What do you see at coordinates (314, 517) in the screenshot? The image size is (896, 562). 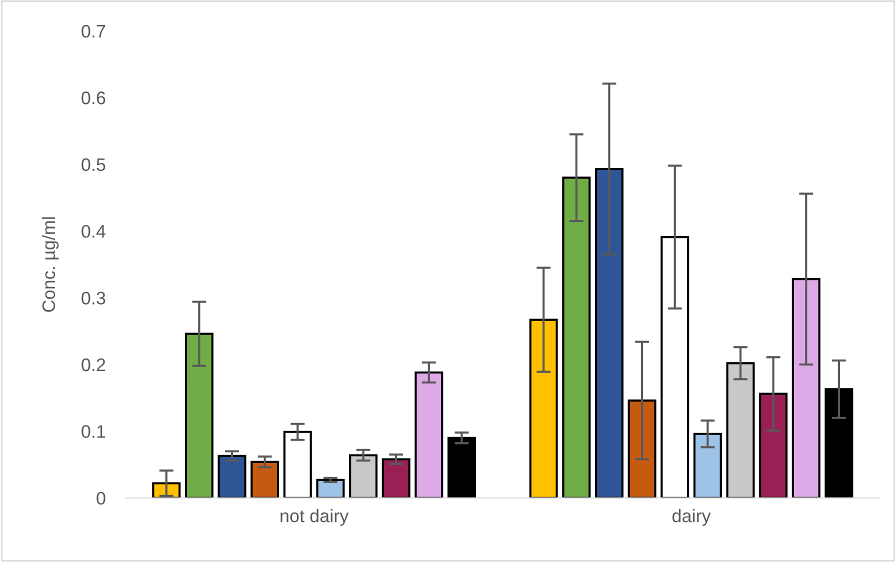 I see `x-tick-label: not dairy` at bounding box center [314, 517].